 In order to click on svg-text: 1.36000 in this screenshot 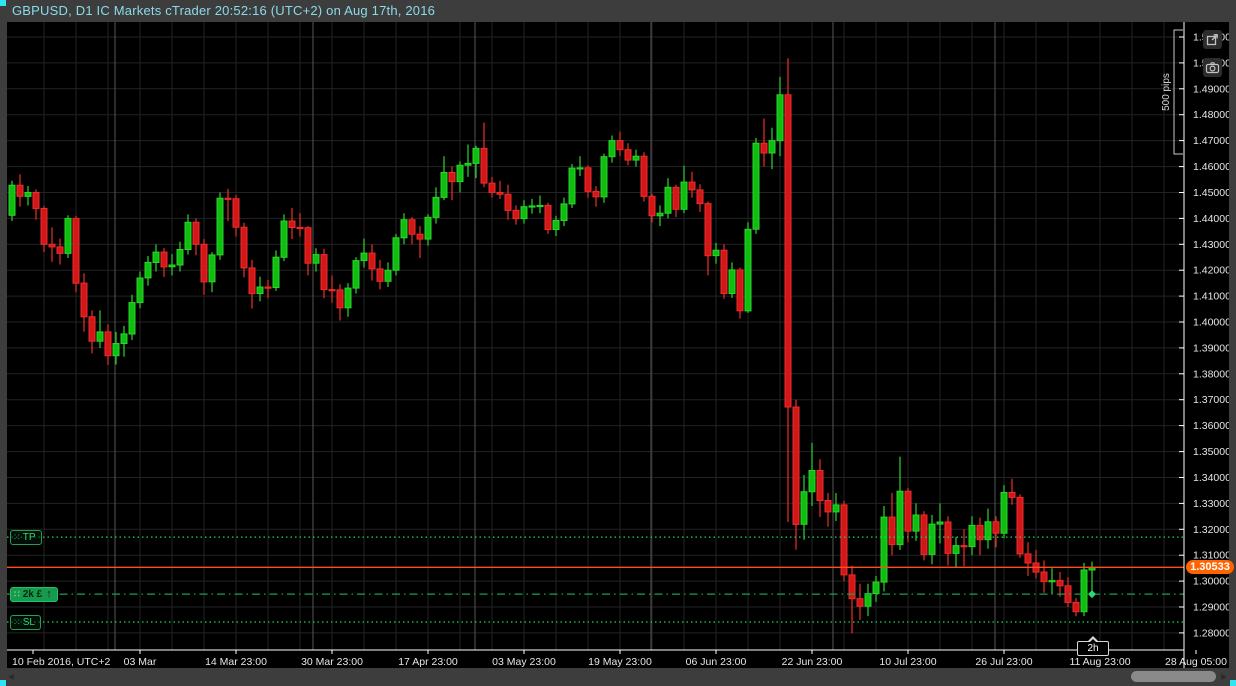, I will do `click(1211, 426)`.